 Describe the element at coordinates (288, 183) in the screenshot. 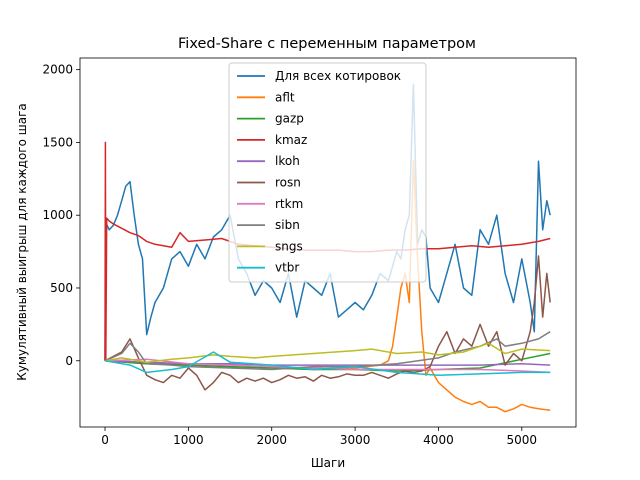

I see `legend-label: rosn` at that location.